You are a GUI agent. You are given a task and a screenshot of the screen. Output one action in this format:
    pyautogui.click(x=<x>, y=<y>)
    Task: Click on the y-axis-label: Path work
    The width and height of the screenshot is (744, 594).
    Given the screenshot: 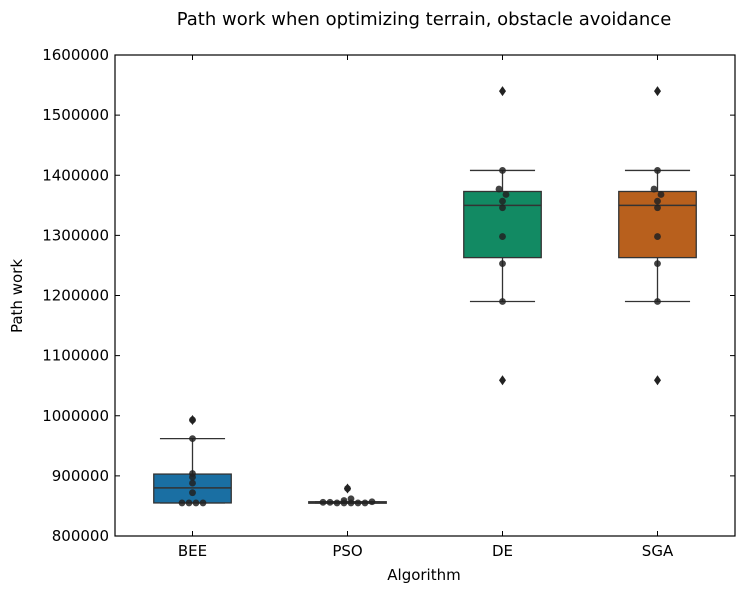 What is the action you would take?
    pyautogui.click(x=17, y=296)
    